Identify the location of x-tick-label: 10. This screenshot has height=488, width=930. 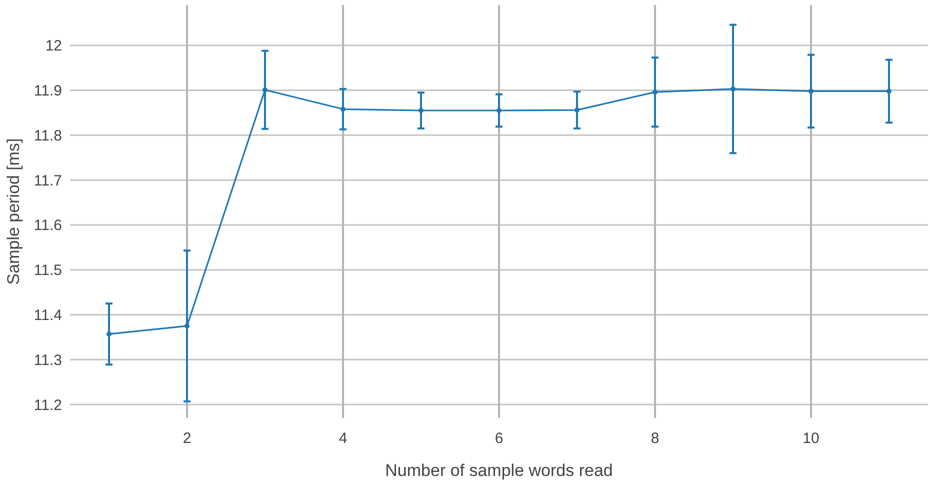
(811, 438).